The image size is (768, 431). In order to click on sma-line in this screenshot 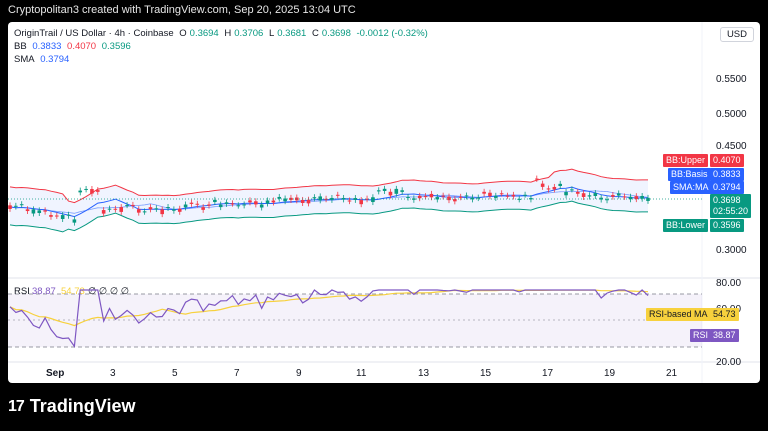, I will do `click(329, 202)`.